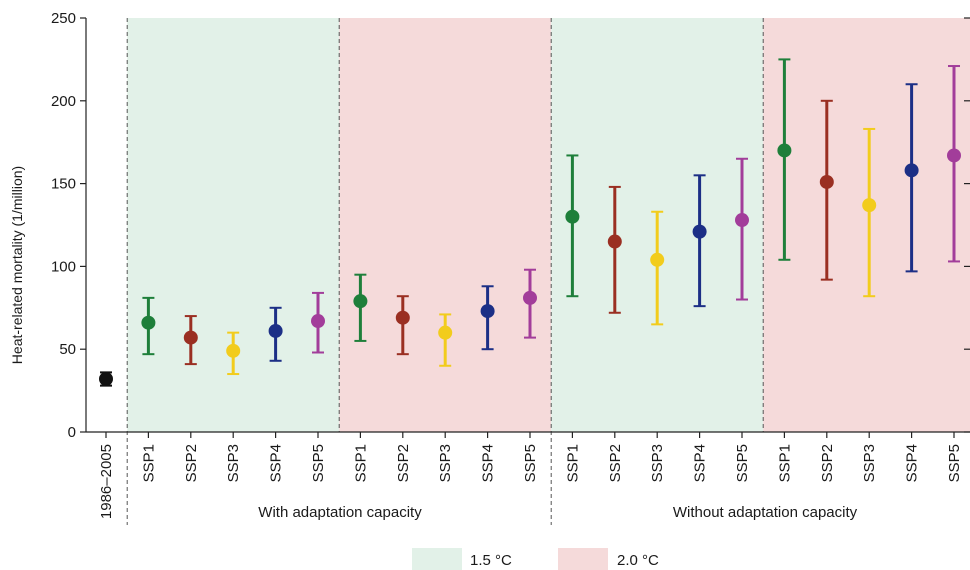 The width and height of the screenshot is (970, 570). What do you see at coordinates (72, 432) in the screenshot?
I see `y-tick-label: 0` at bounding box center [72, 432].